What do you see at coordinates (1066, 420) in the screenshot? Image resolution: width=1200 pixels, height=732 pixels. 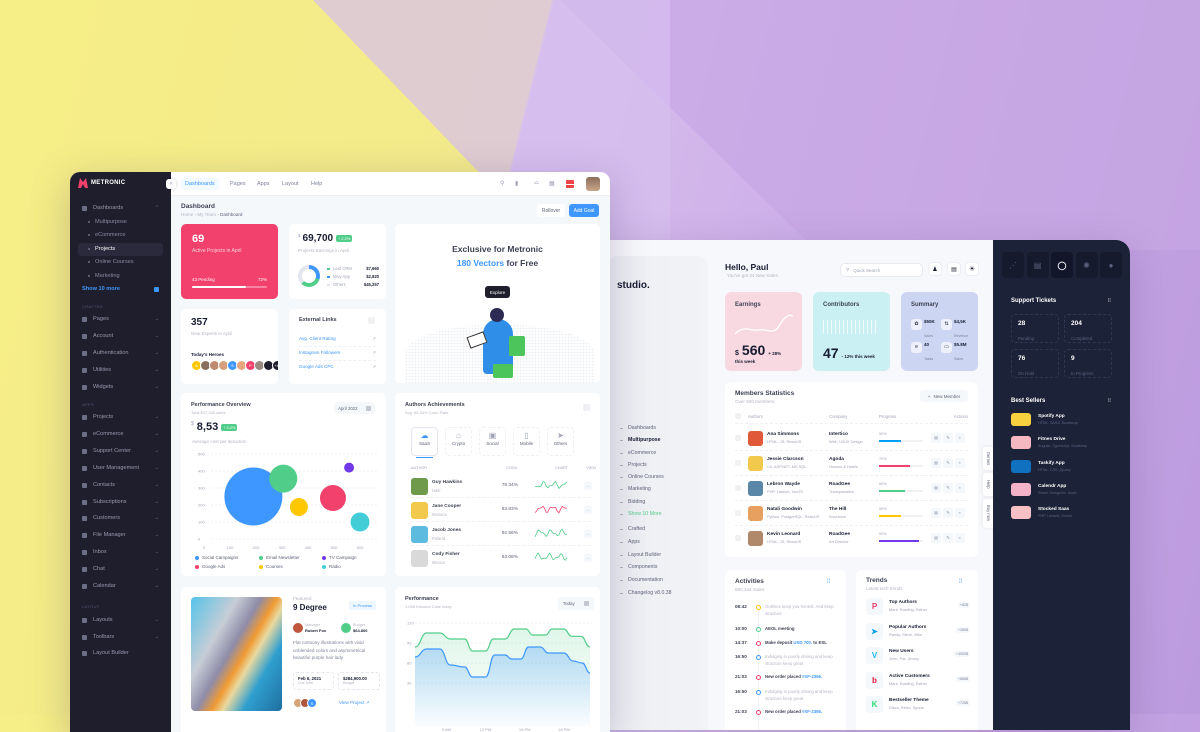 I see `best-seller-item: Spotify App HTML, SASS, Bootstrap` at bounding box center [1066, 420].